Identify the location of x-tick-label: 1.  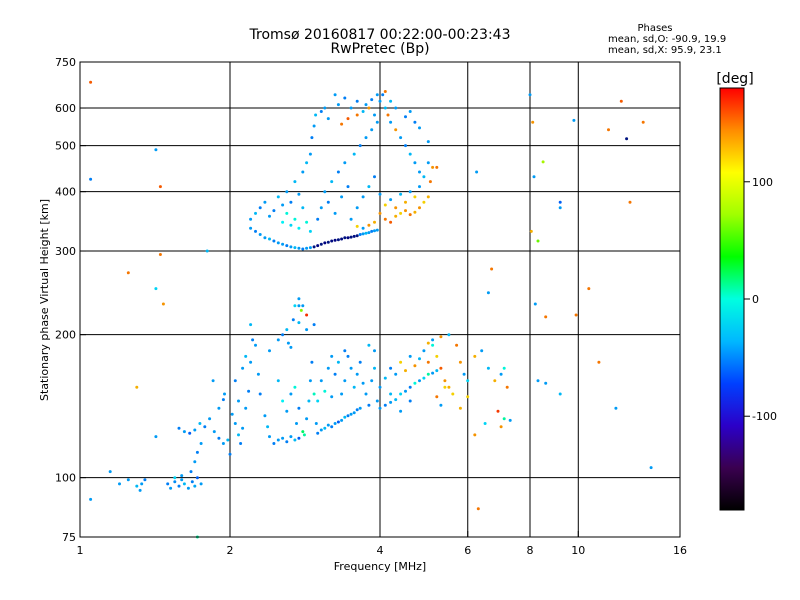
(80, 550).